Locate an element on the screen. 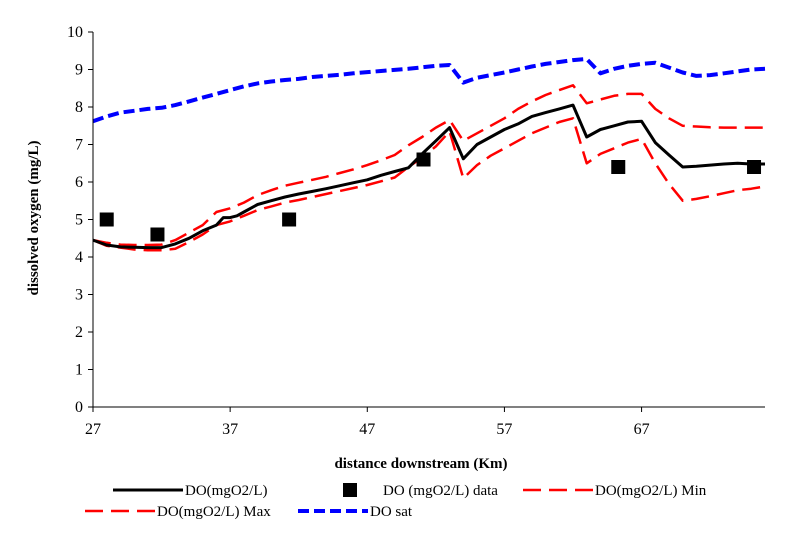 The height and width of the screenshot is (546, 793). y-tick-label: 3 is located at coordinates (79, 295).